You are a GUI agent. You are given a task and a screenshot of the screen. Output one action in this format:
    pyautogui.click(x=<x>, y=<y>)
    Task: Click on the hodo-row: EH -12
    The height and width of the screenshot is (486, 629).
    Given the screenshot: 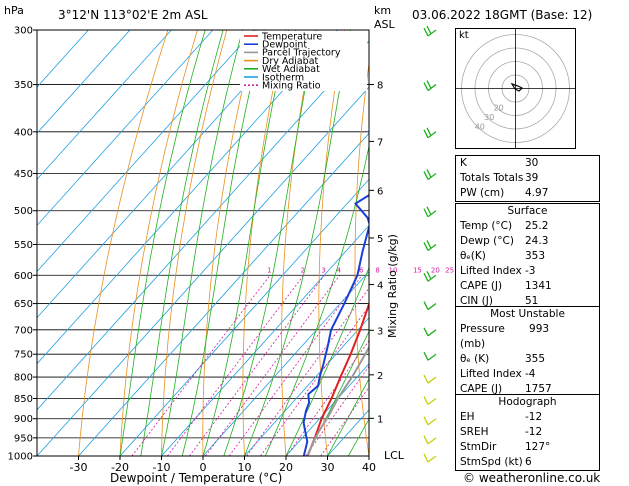 What is the action you would take?
    pyautogui.click(x=527, y=417)
    